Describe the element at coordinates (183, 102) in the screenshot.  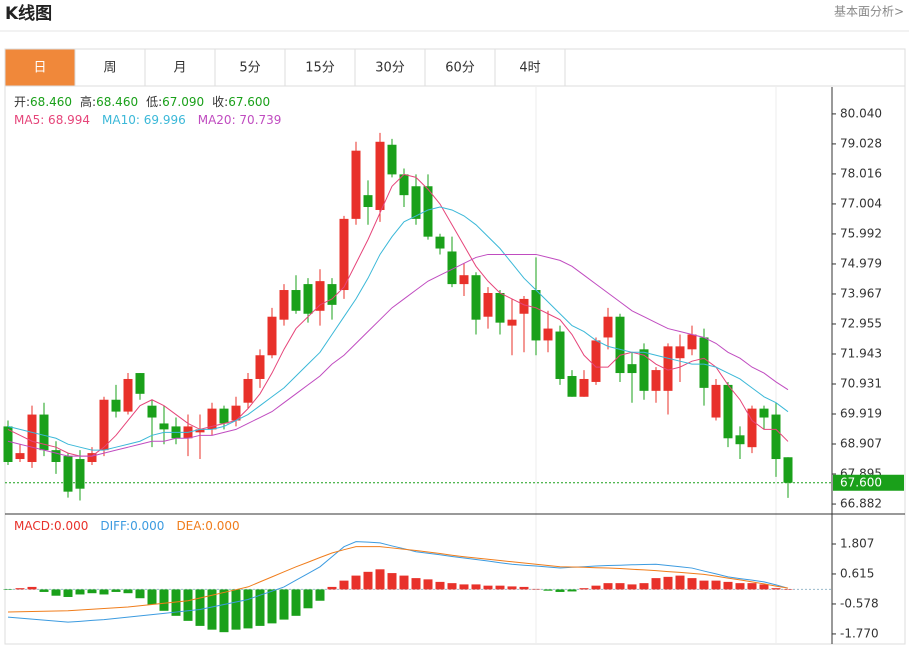
I see `info-value: 67.090` at that location.